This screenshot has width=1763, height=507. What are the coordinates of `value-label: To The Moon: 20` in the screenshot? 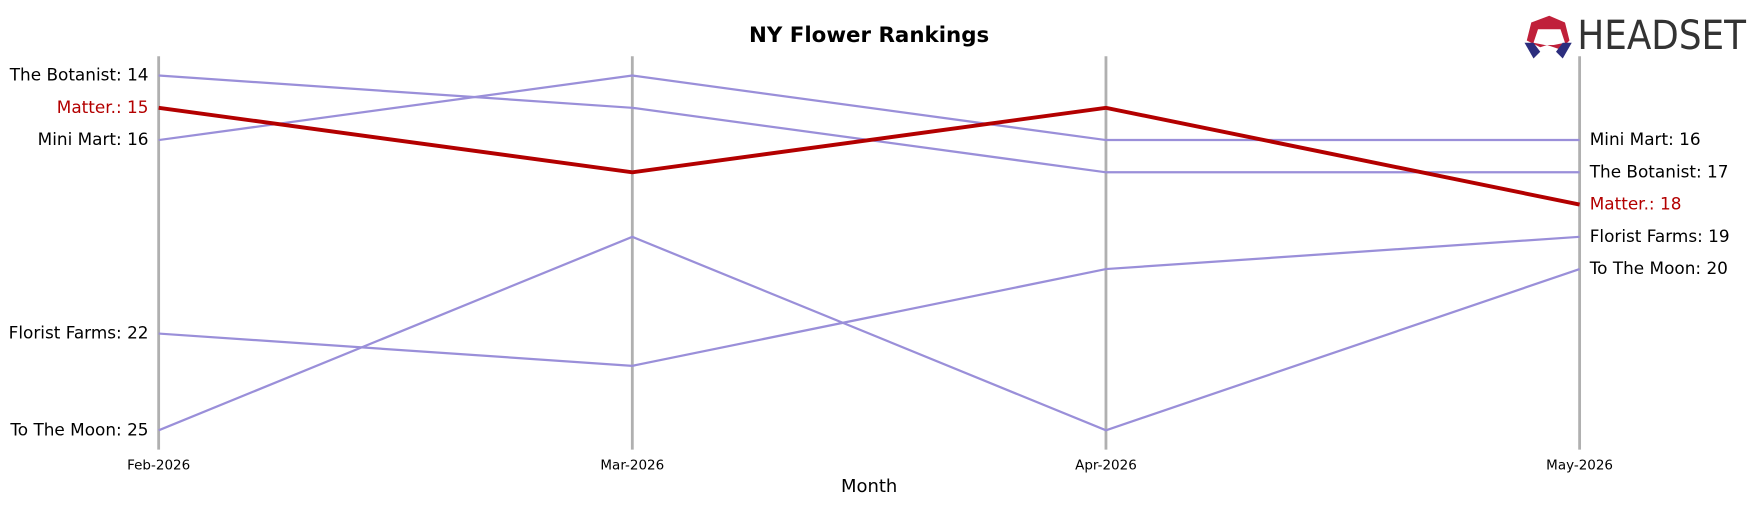 It's located at (1658, 268).